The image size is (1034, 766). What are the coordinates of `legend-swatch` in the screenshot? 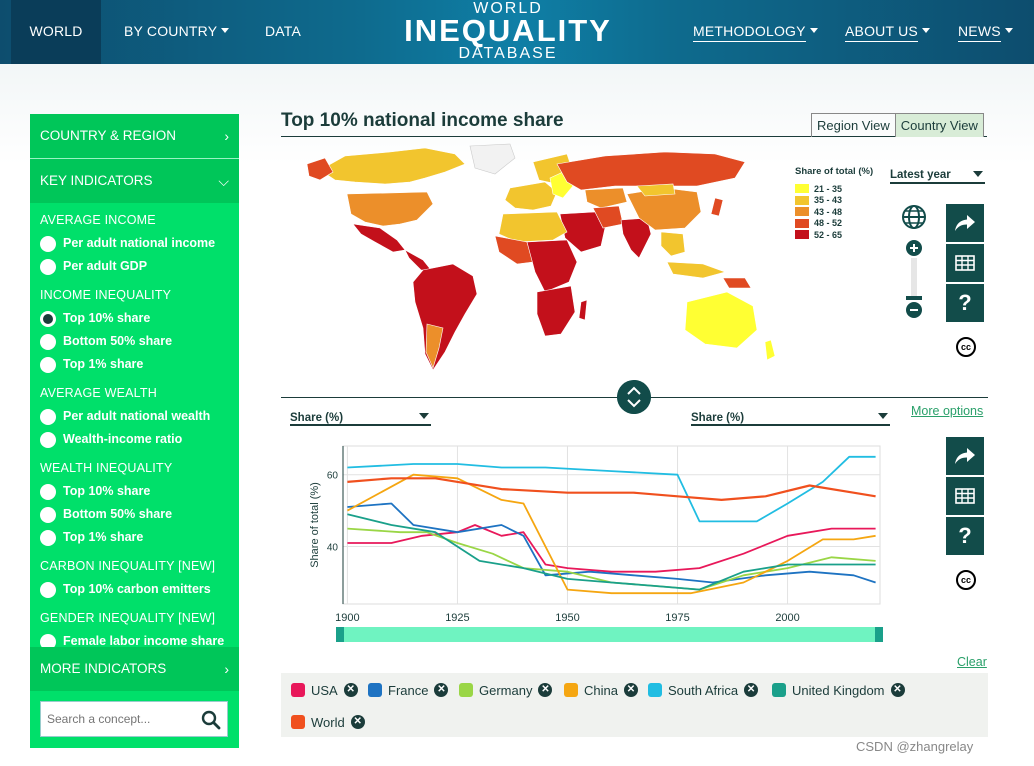 It's located at (802, 223).